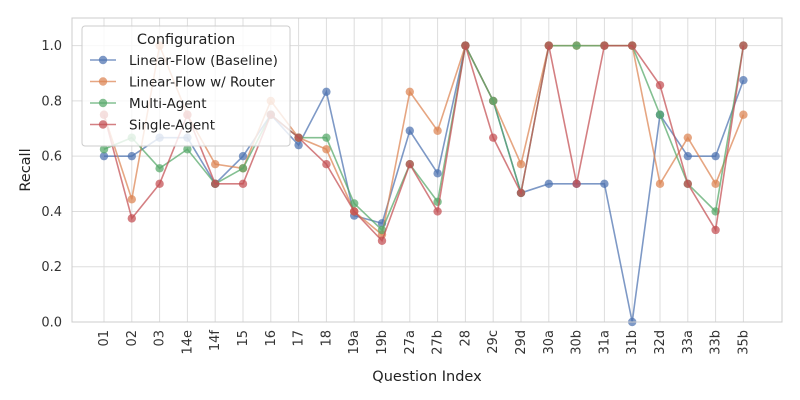 This screenshot has height=400, width=800. I want to click on legend-entry: Linear-Flow w/ Router, so click(182, 83).